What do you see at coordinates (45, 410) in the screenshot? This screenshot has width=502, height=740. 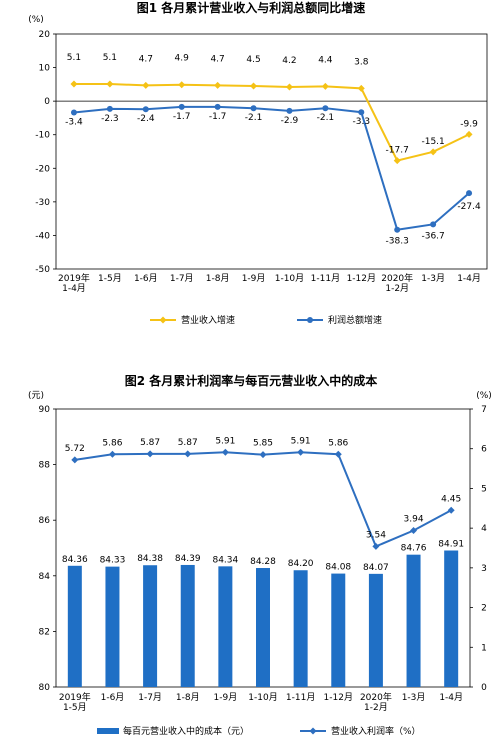 I see `chart2-y-left-tick-label: 90` at bounding box center [45, 410].